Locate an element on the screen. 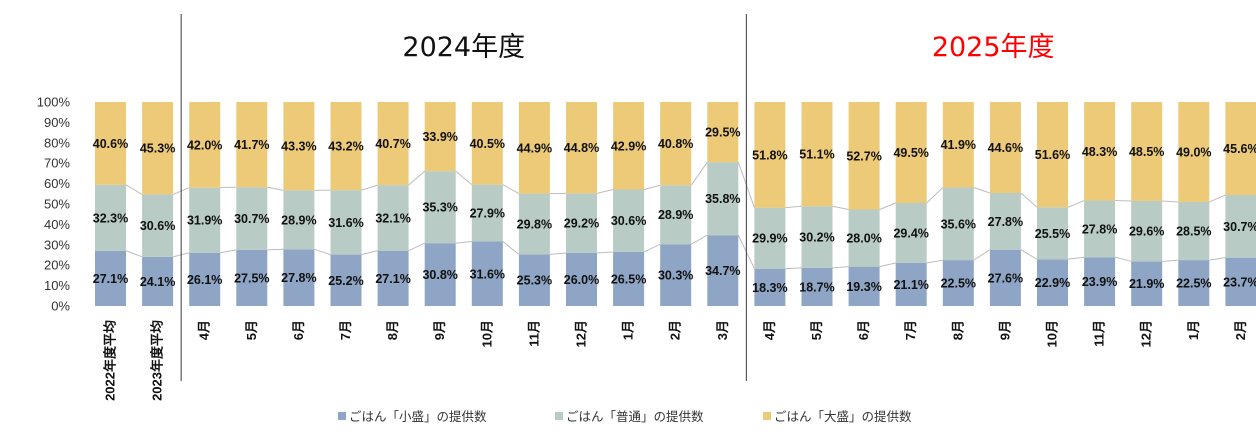 The width and height of the screenshot is (1256, 444). data-label: 49.0% is located at coordinates (1193, 152).